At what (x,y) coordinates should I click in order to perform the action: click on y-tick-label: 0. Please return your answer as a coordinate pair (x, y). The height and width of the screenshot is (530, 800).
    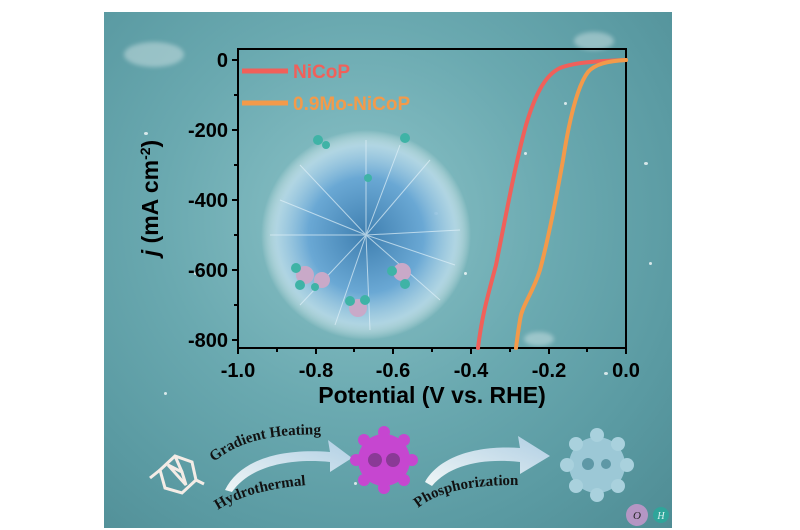
    Looking at the image, I should click on (222, 61).